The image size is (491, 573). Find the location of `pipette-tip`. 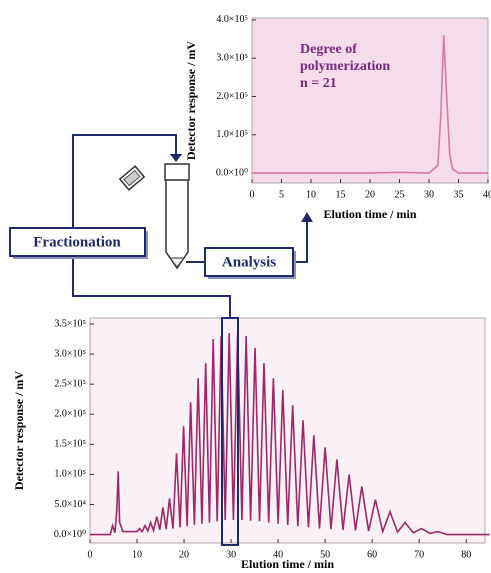

pipette-tip is located at coordinates (132, 178).